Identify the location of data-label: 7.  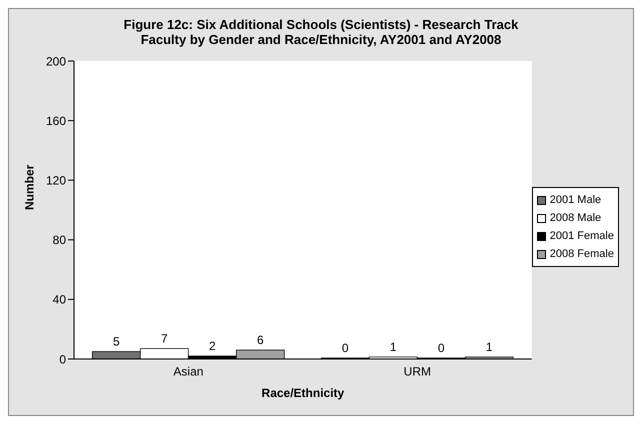
(164, 339).